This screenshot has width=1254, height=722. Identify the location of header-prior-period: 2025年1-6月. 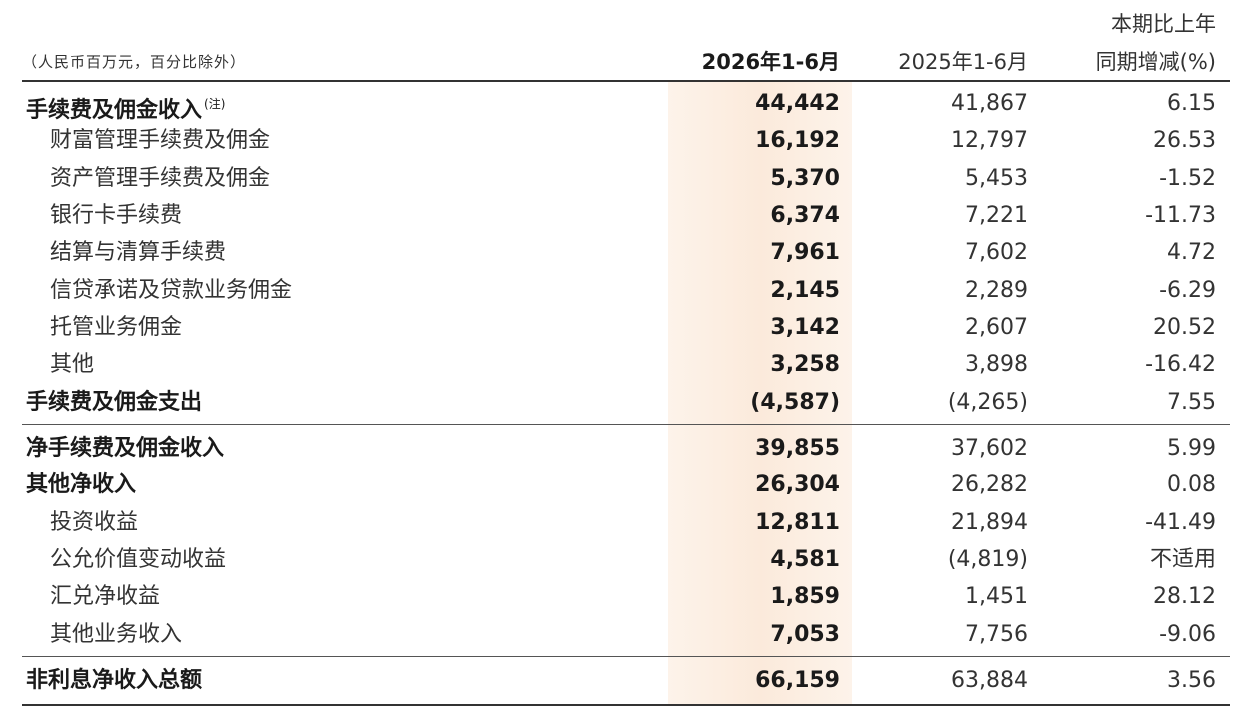
(963, 62).